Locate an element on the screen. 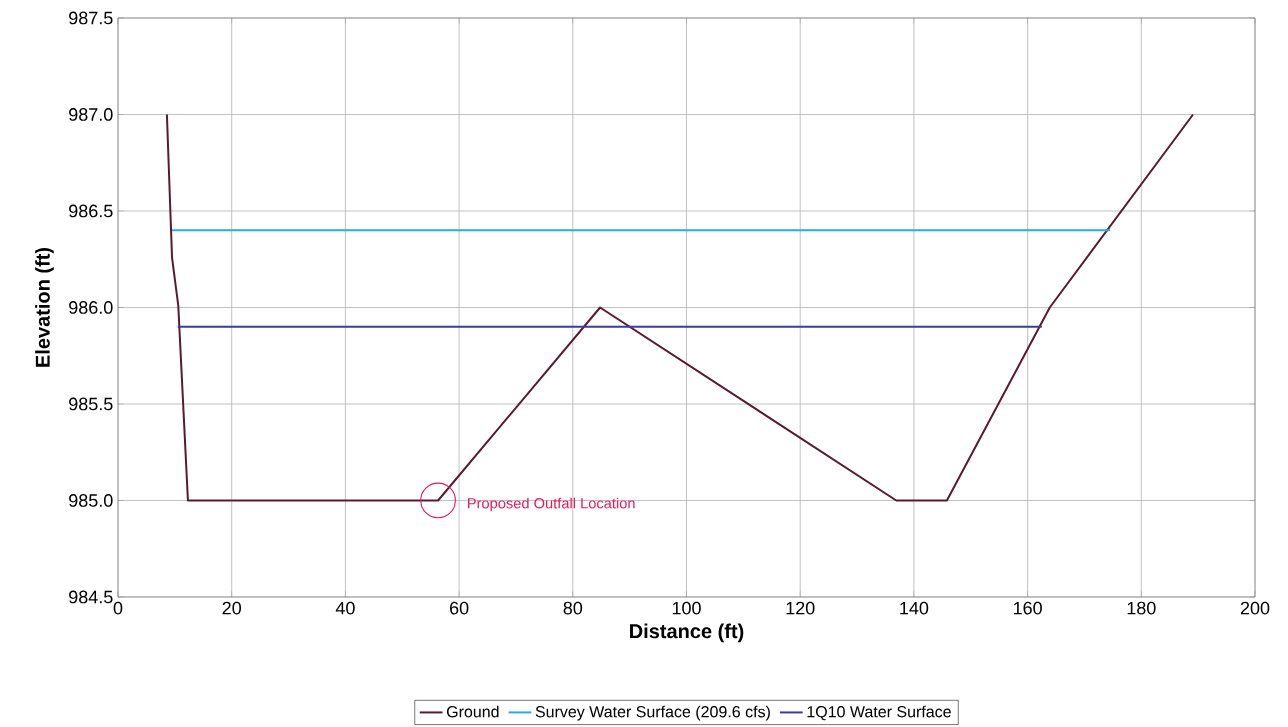  x-tick-label: 0 is located at coordinates (118, 608).